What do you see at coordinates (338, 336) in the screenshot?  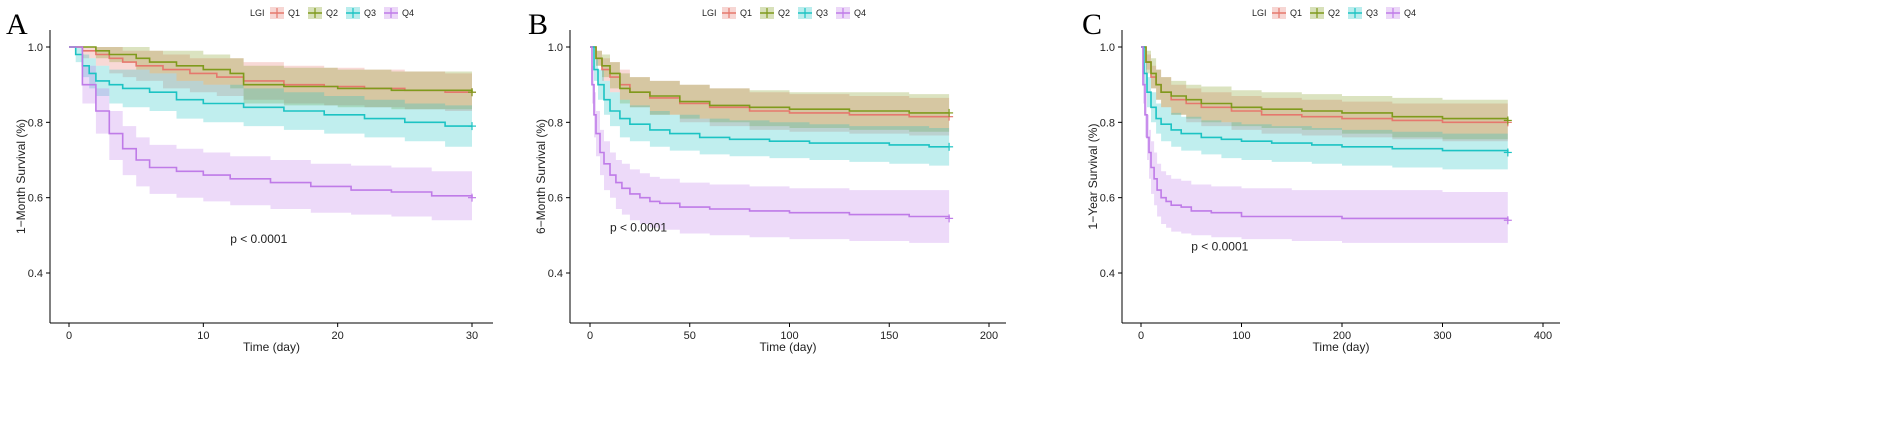 I see `x-tick-label: 20` at bounding box center [338, 336].